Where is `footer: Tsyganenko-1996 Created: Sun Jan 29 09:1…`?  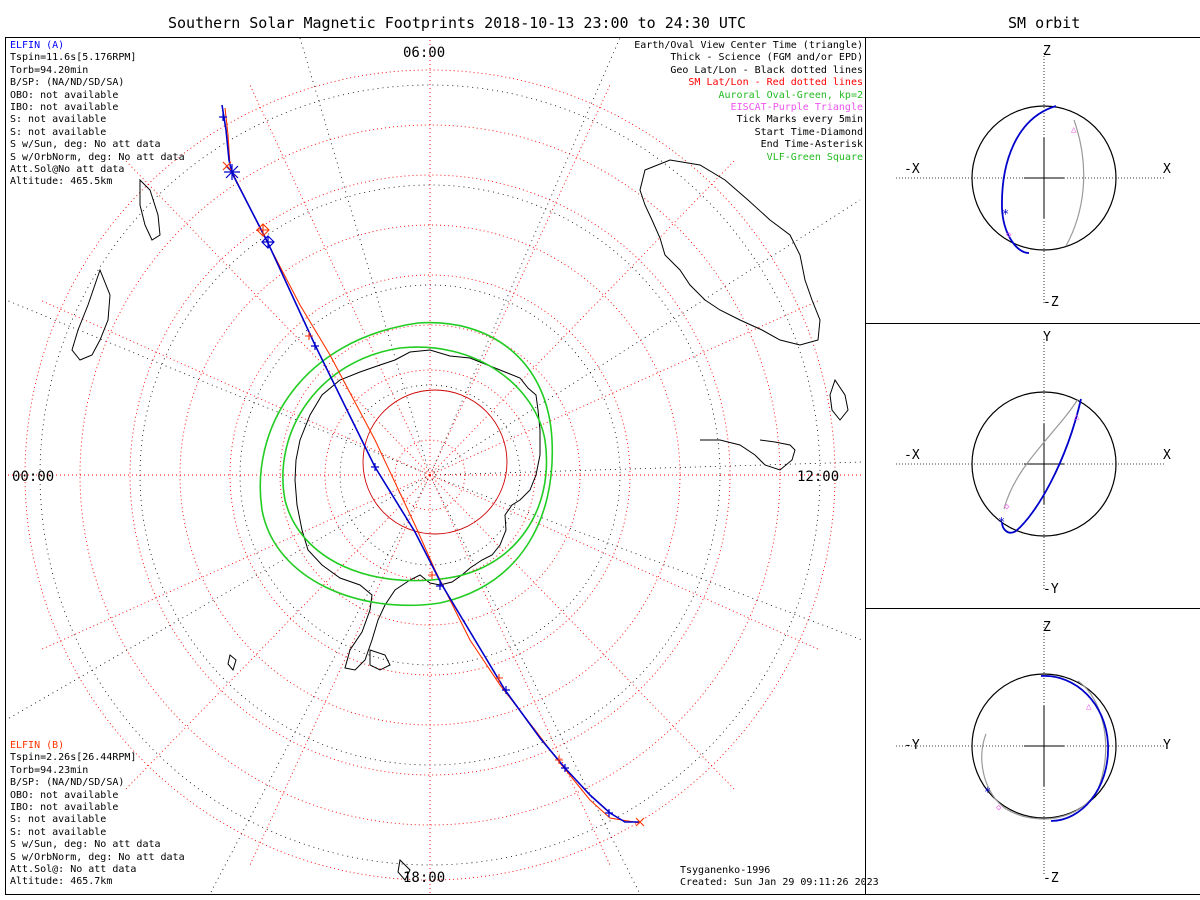
footer: Tsyganenko-1996 Created: Sun Jan 29 09:1… is located at coordinates (779, 877).